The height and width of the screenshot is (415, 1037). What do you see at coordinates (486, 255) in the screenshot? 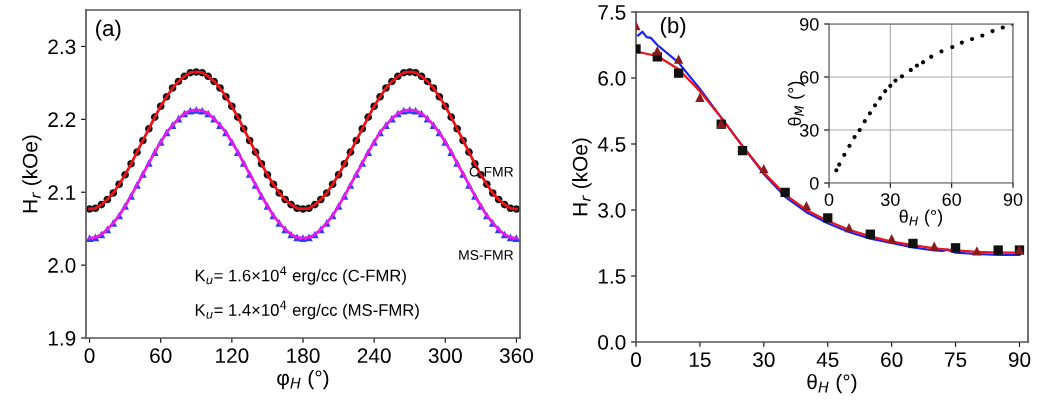
I see `series-label: MS-FMR` at bounding box center [486, 255].